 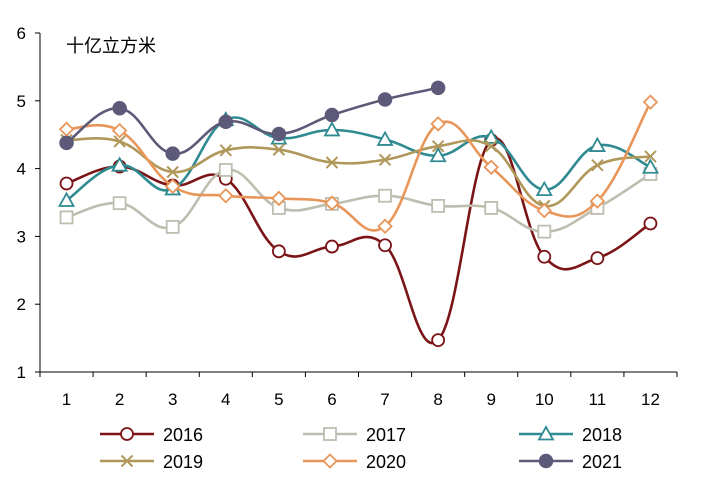 I want to click on x-tick-label: 5, so click(x=278, y=399).